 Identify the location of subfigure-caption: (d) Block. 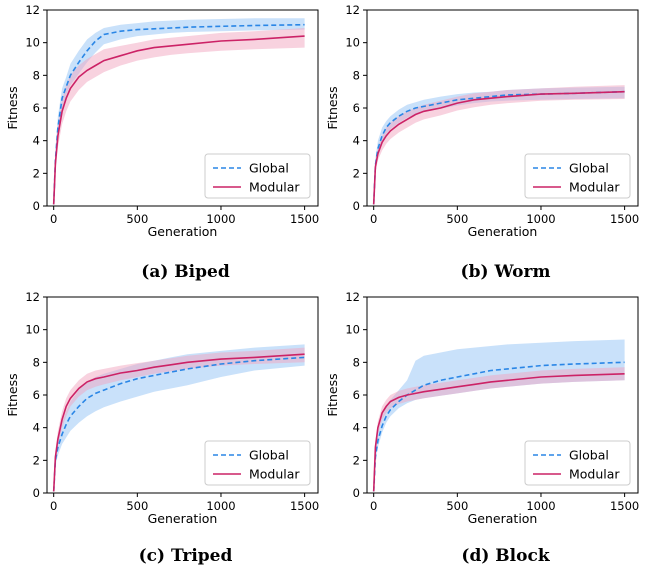
(505, 556).